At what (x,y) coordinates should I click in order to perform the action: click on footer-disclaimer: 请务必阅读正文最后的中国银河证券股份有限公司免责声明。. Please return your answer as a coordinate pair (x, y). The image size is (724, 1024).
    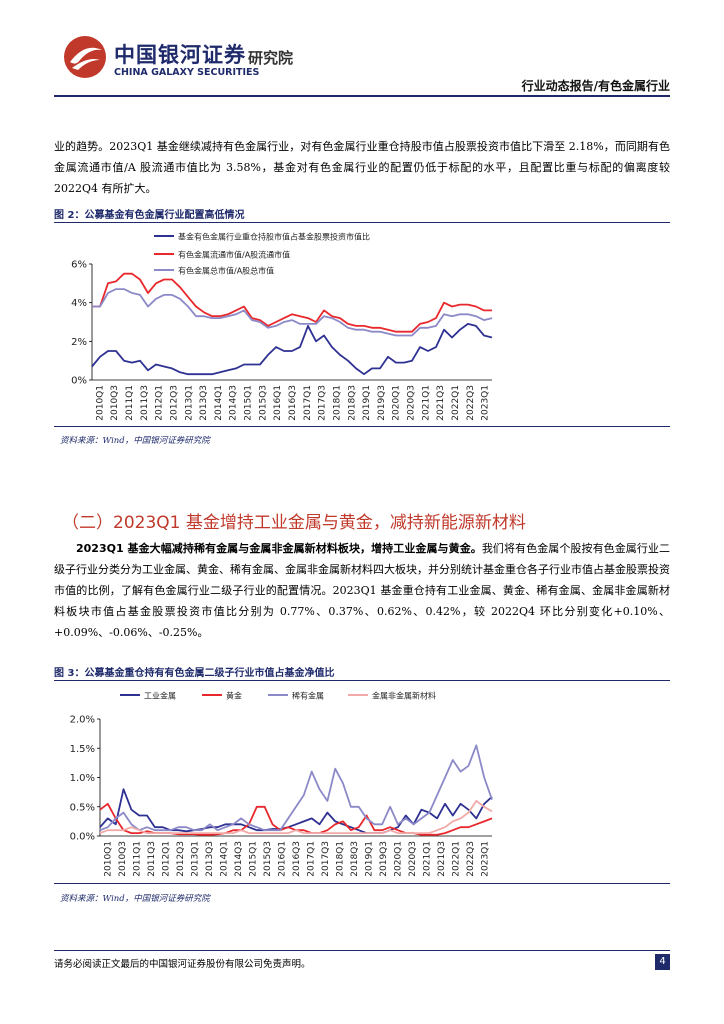
    Looking at the image, I should click on (182, 964).